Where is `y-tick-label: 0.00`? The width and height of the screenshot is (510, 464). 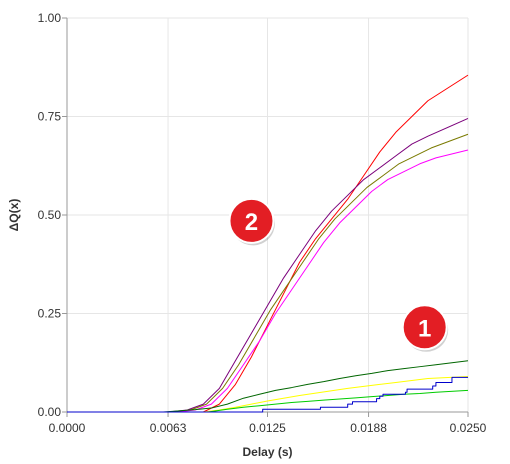 y-tick-label: 0.00 is located at coordinates (50, 412).